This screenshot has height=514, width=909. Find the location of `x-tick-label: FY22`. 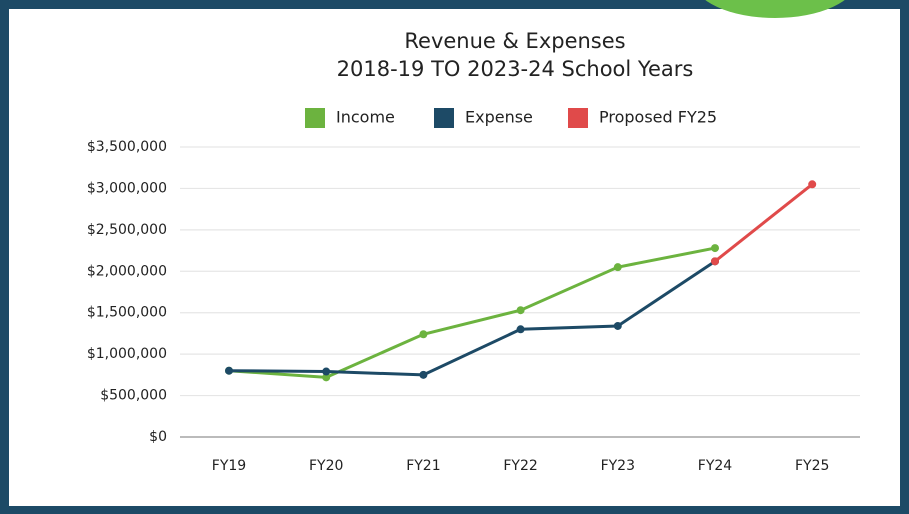

x-tick-label: FY22 is located at coordinates (520, 466).